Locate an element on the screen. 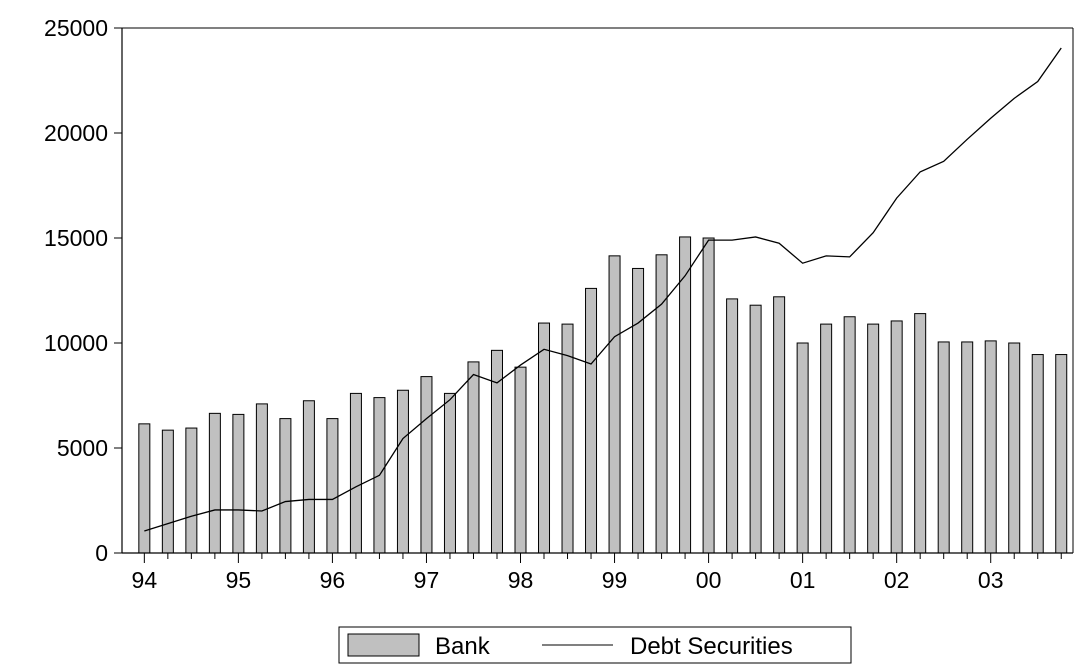  x-tick-label: 02 is located at coordinates (897, 580).